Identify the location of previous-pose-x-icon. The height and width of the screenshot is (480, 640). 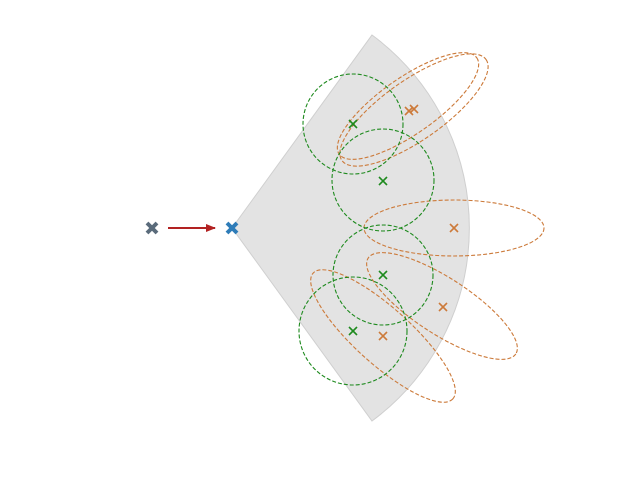
(152, 228).